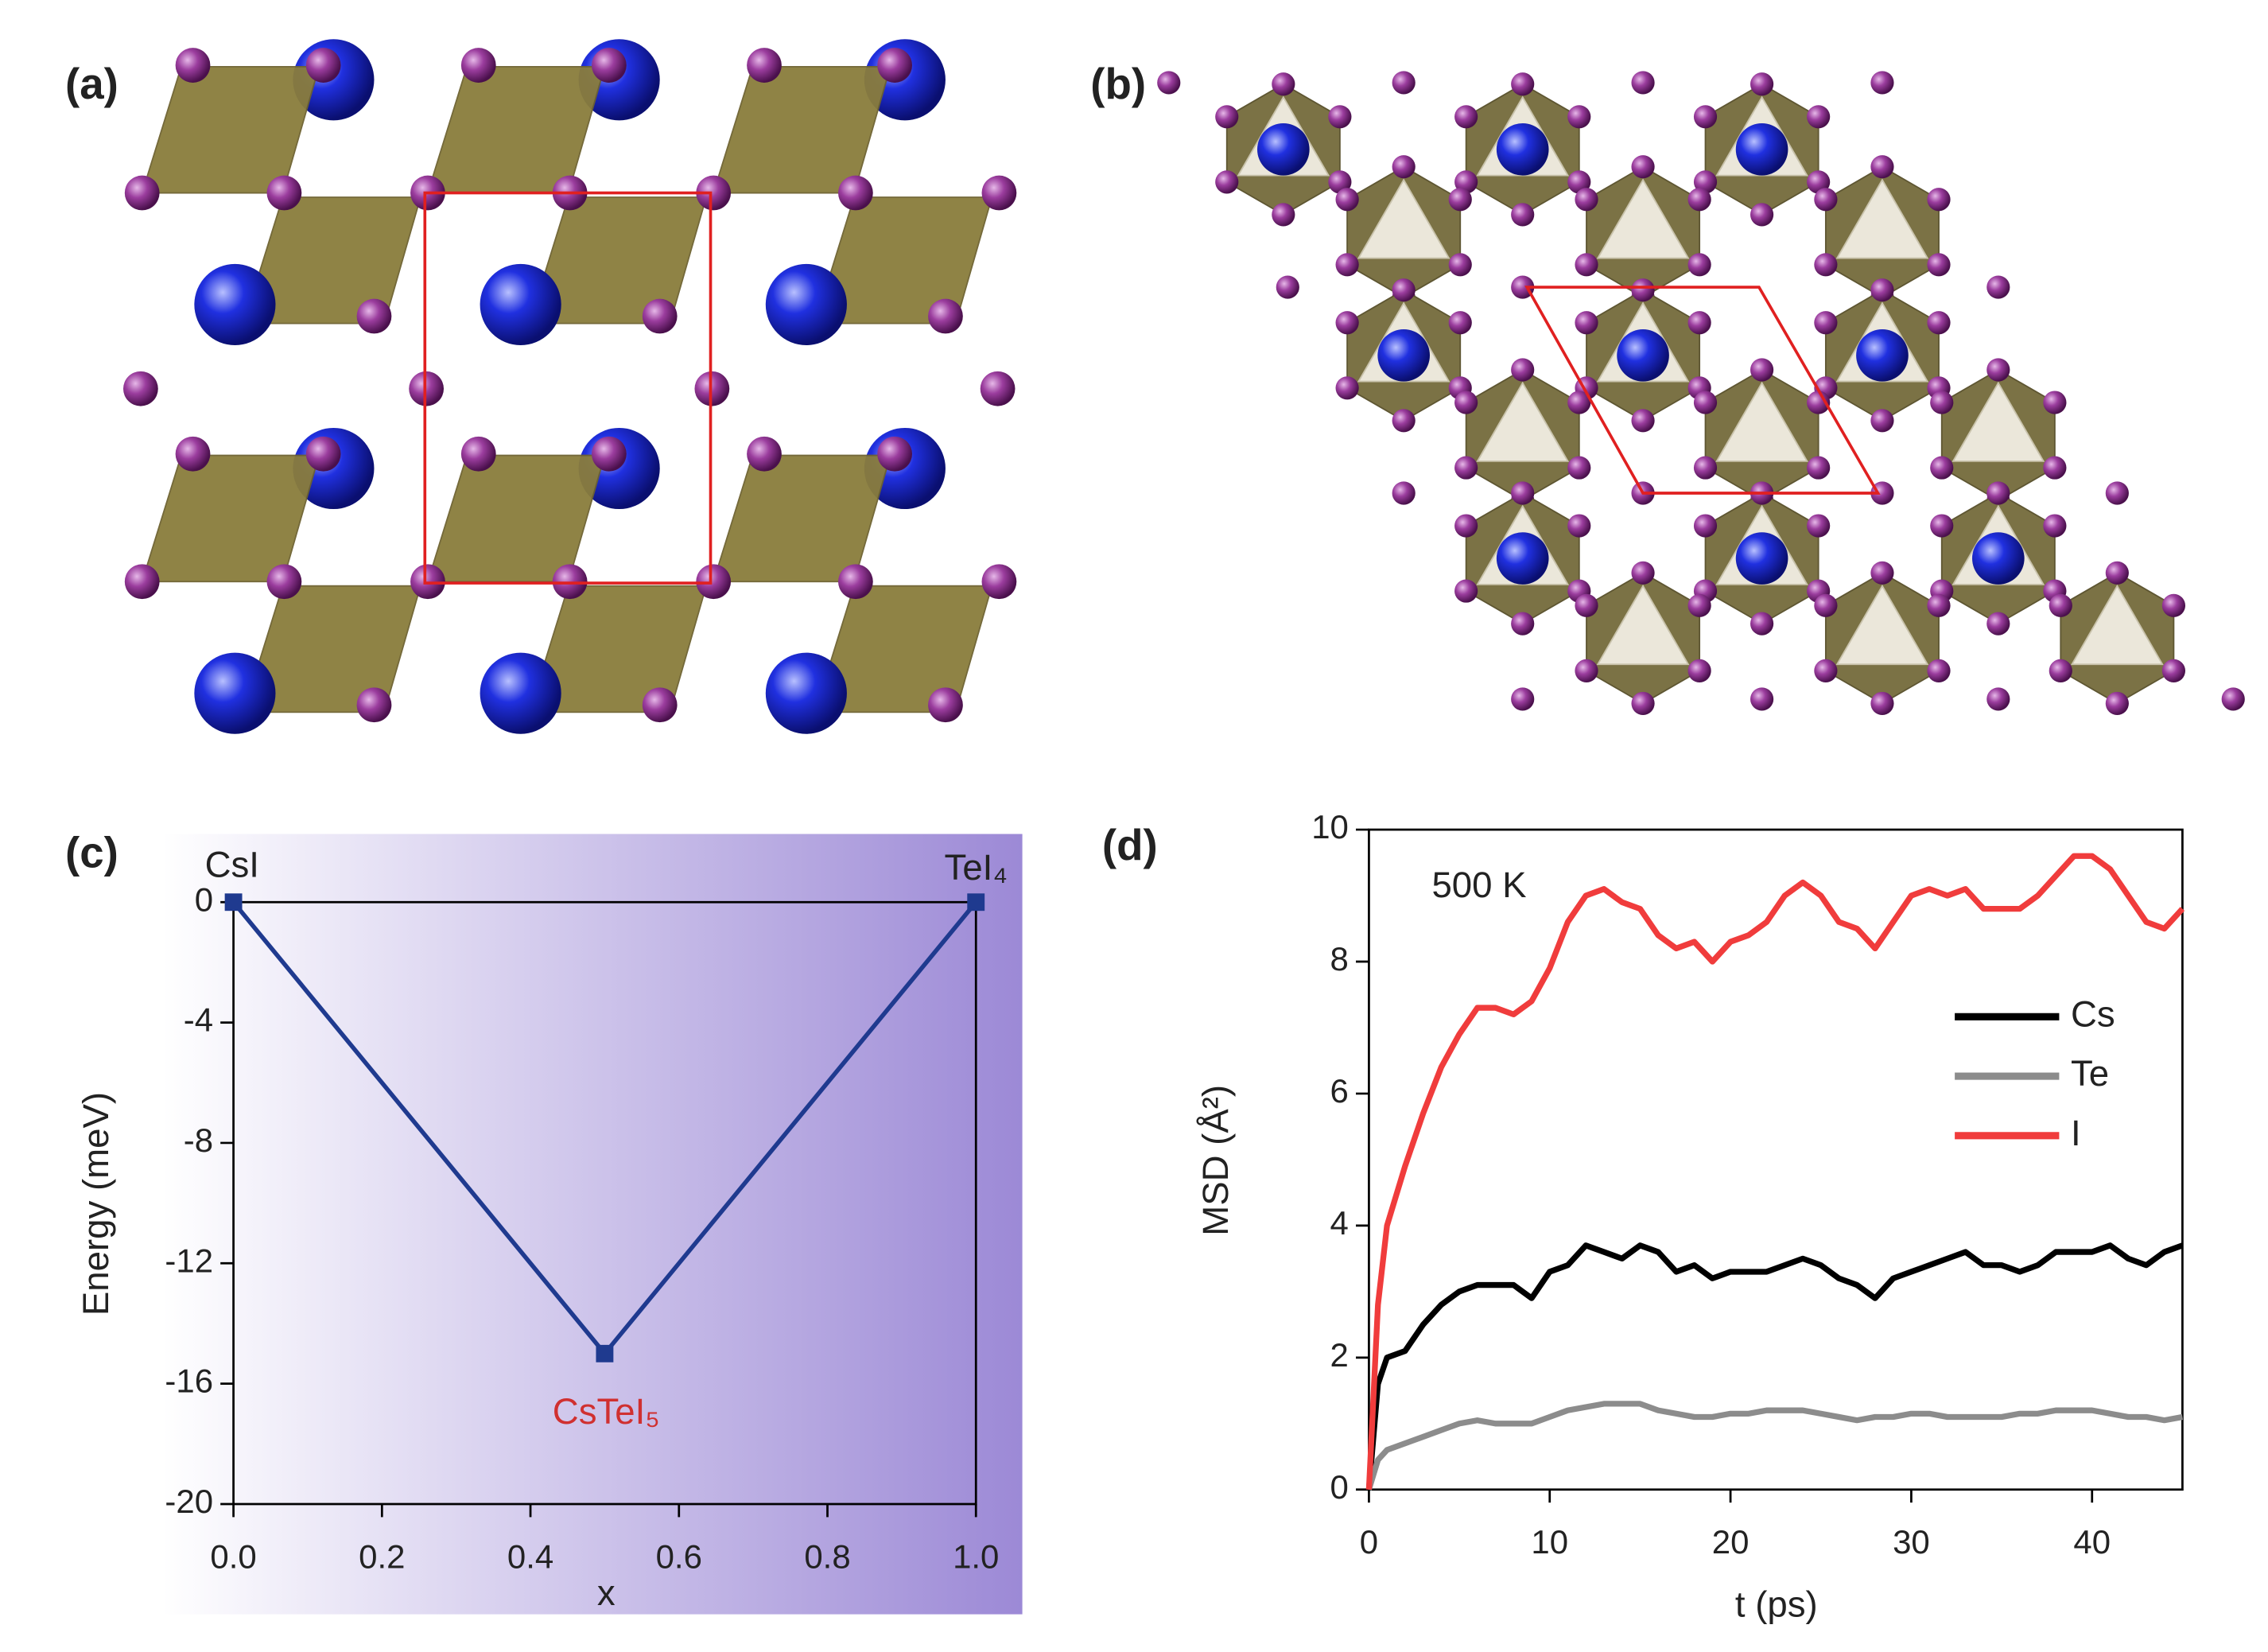 The image size is (2268, 1652). What do you see at coordinates (232, 865) in the screenshot?
I see `annotation: CsI` at bounding box center [232, 865].